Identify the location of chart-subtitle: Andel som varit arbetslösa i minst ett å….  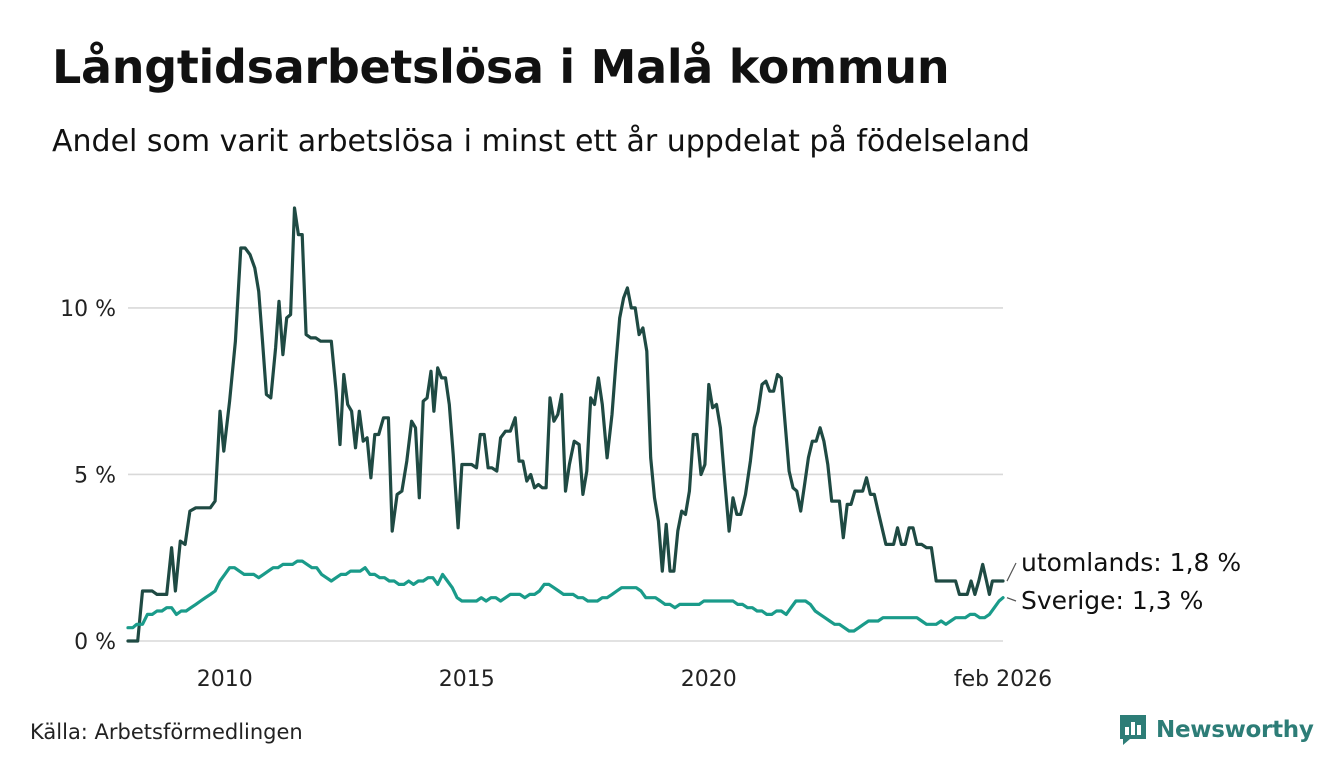
(541, 141).